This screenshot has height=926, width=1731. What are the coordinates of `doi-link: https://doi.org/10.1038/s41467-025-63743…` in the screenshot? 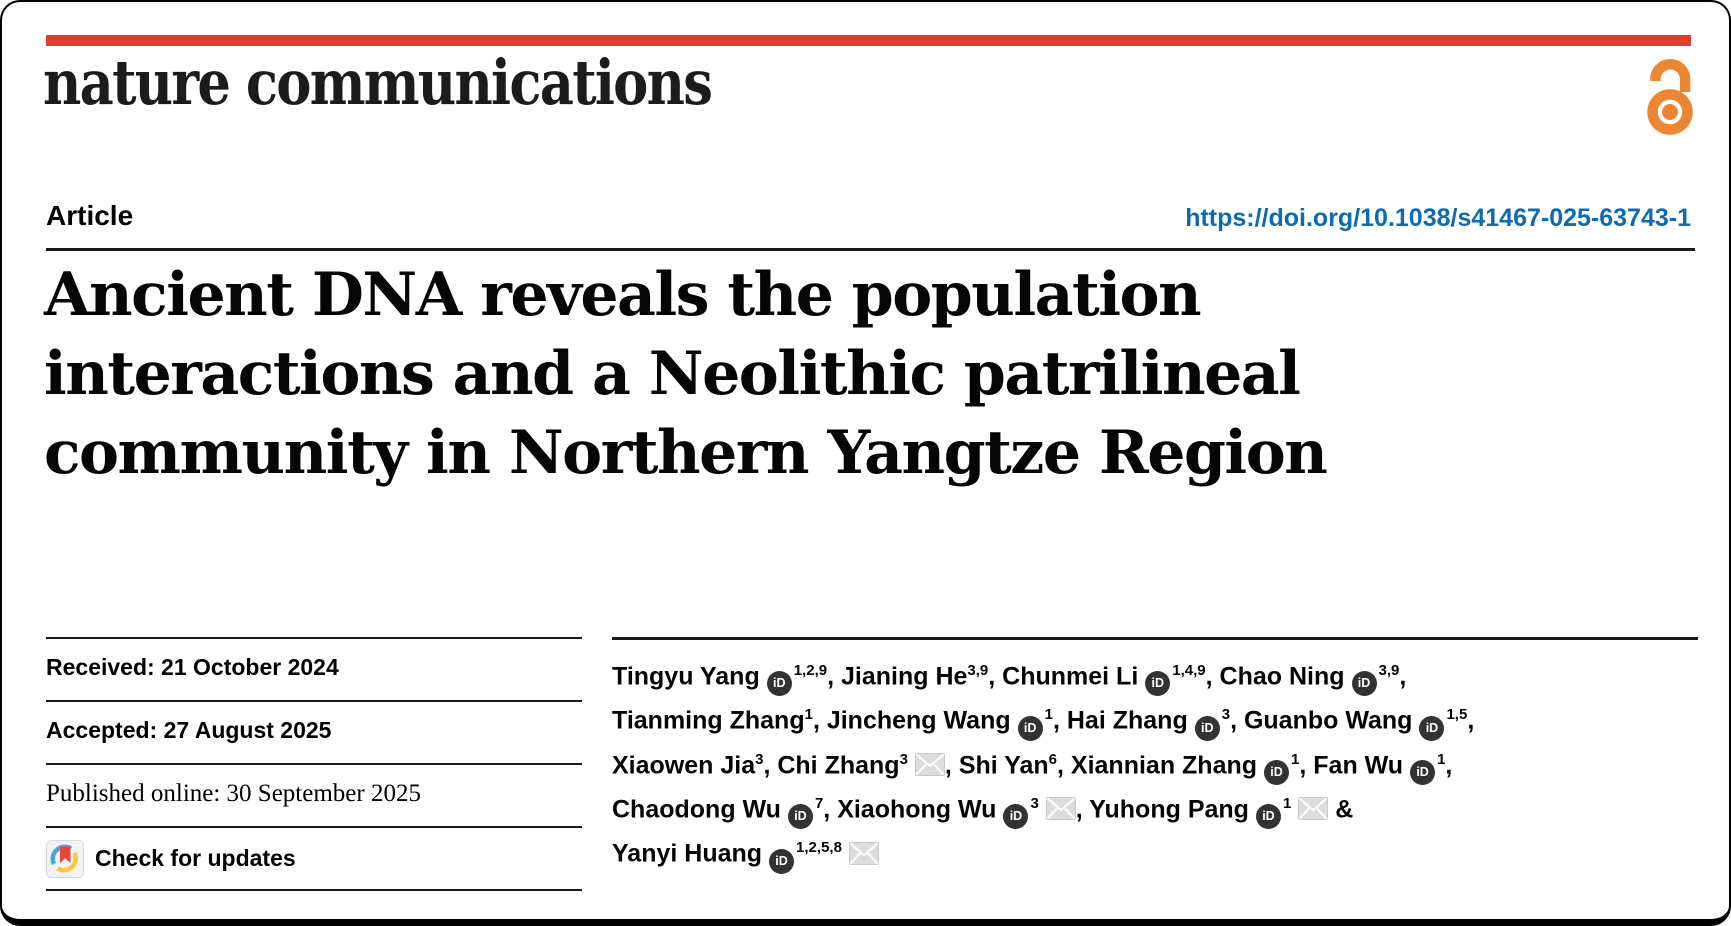 It's located at (1438, 218).